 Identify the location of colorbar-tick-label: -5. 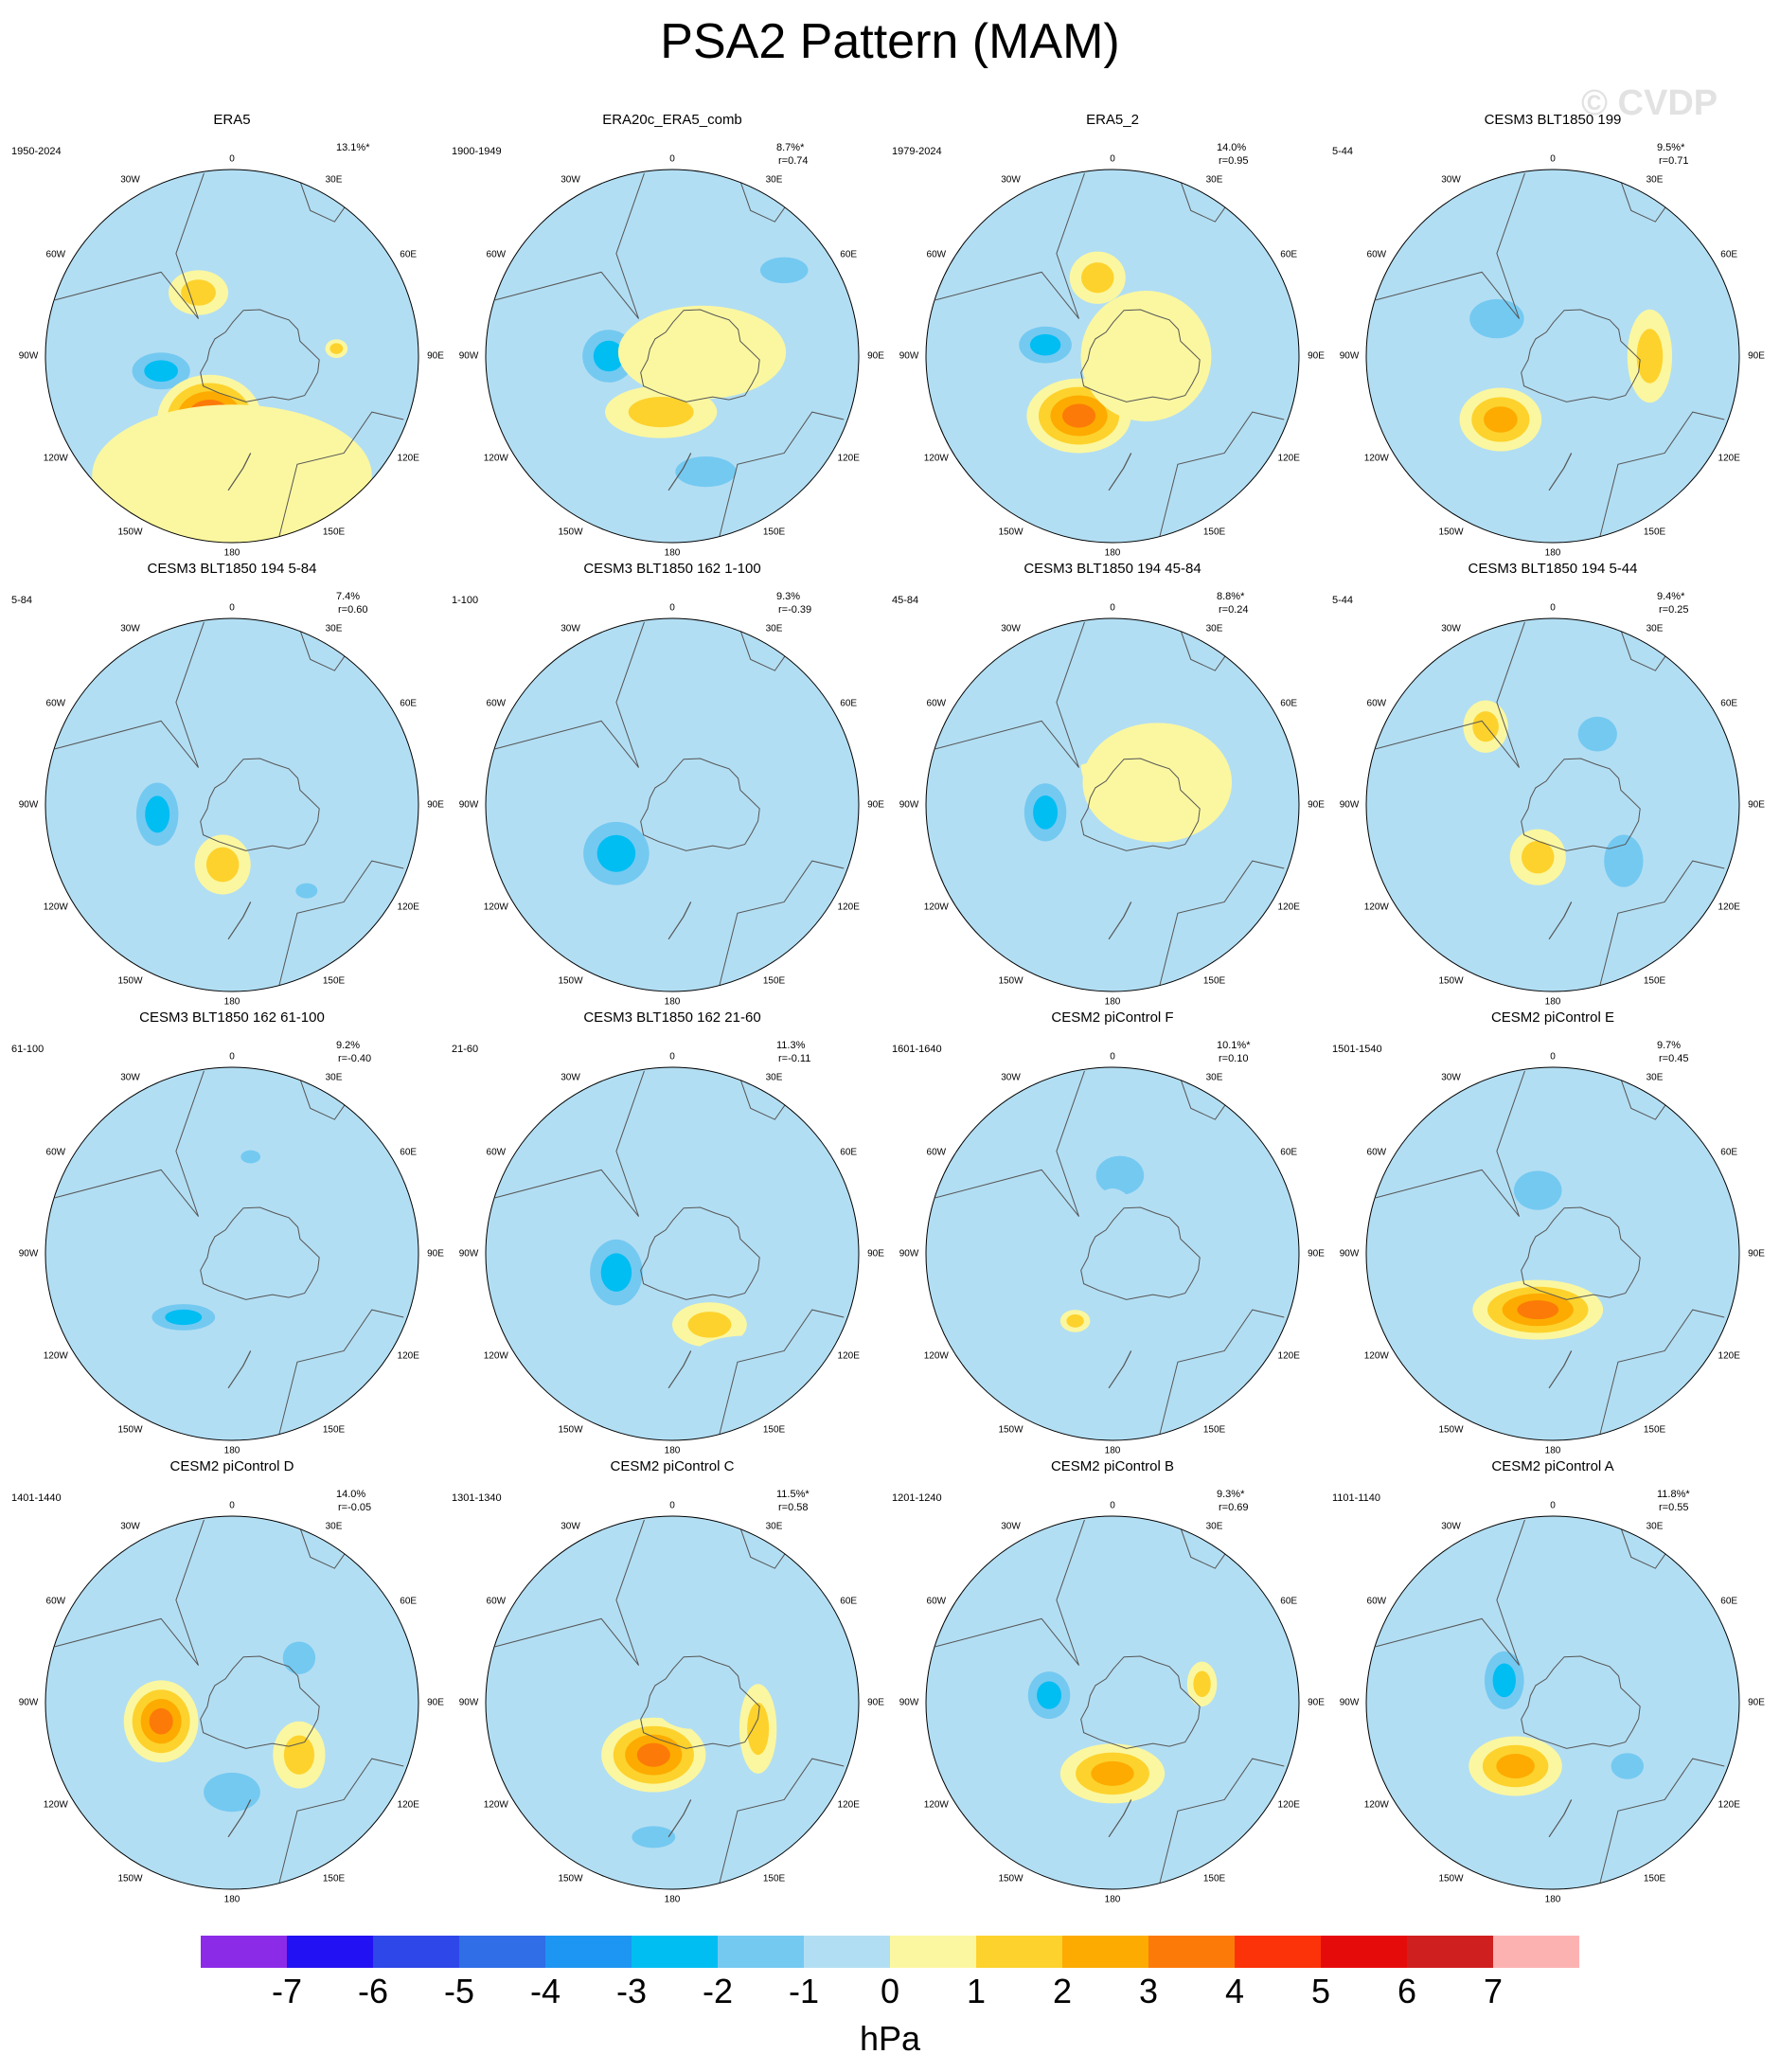
(459, 1991).